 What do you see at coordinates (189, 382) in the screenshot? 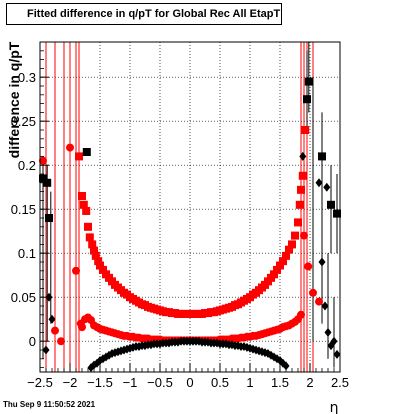
I see `x-tick-label: 0` at bounding box center [189, 382].